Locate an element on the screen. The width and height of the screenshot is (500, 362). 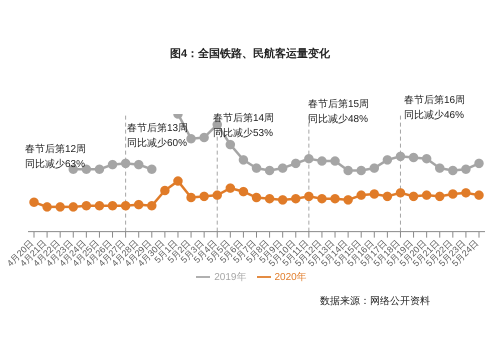
annotation: 同比减少53% is located at coordinates (243, 133).